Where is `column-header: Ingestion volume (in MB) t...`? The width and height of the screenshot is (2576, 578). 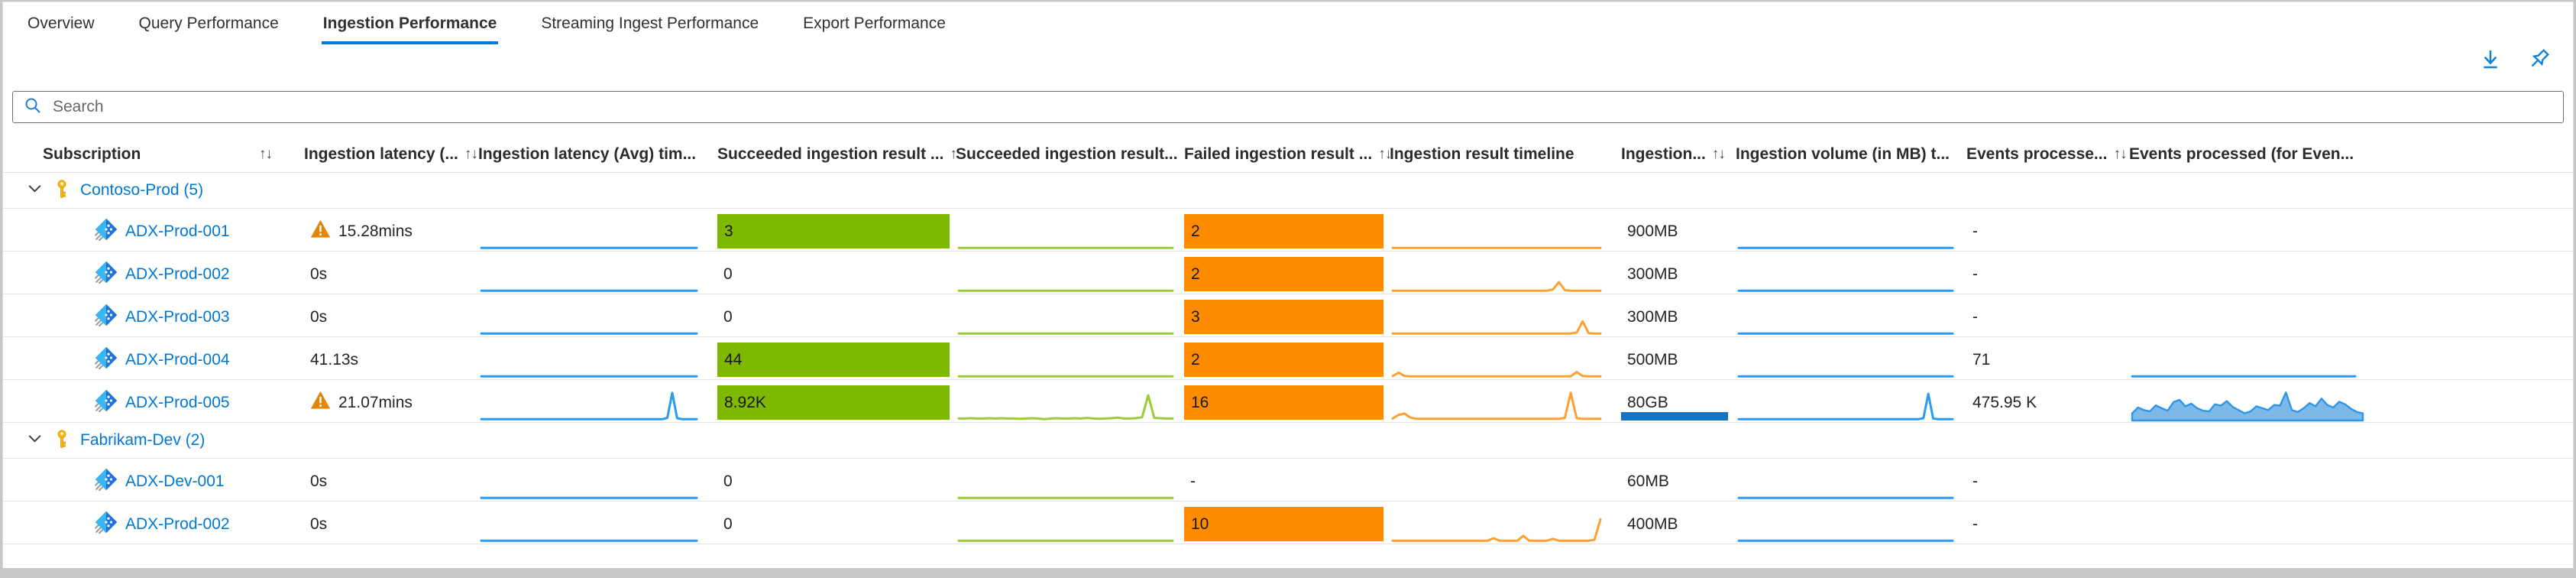
column-header: Ingestion volume (in MB) t... is located at coordinates (1851, 154).